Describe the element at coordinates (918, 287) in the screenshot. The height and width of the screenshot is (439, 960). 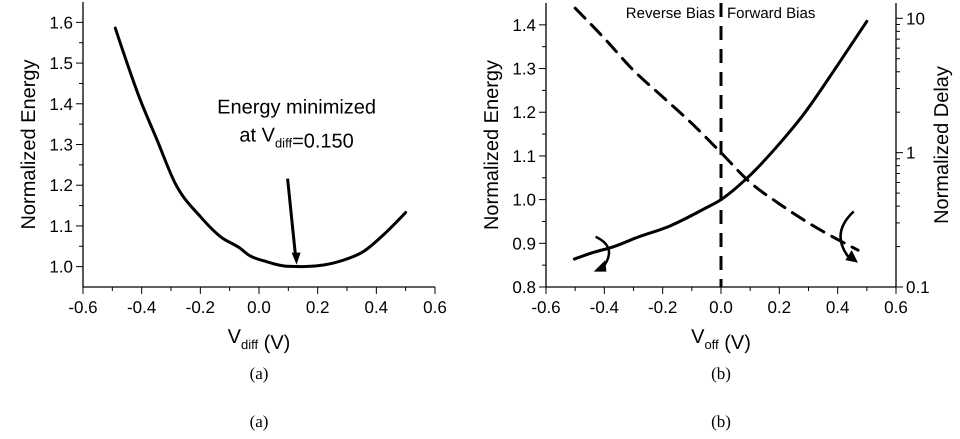
I see `y2-tick-label: 0.1` at that location.